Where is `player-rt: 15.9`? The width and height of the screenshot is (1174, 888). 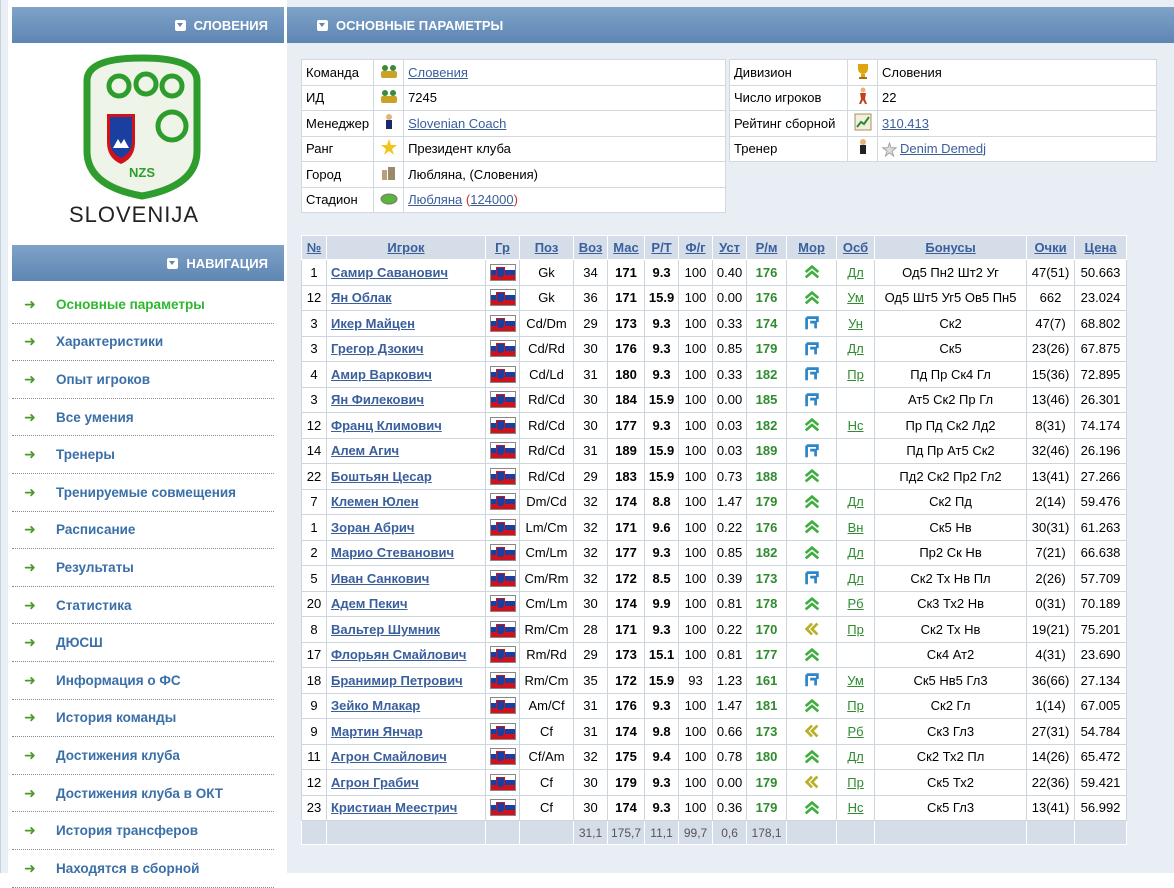 player-rt: 15.9 is located at coordinates (662, 476).